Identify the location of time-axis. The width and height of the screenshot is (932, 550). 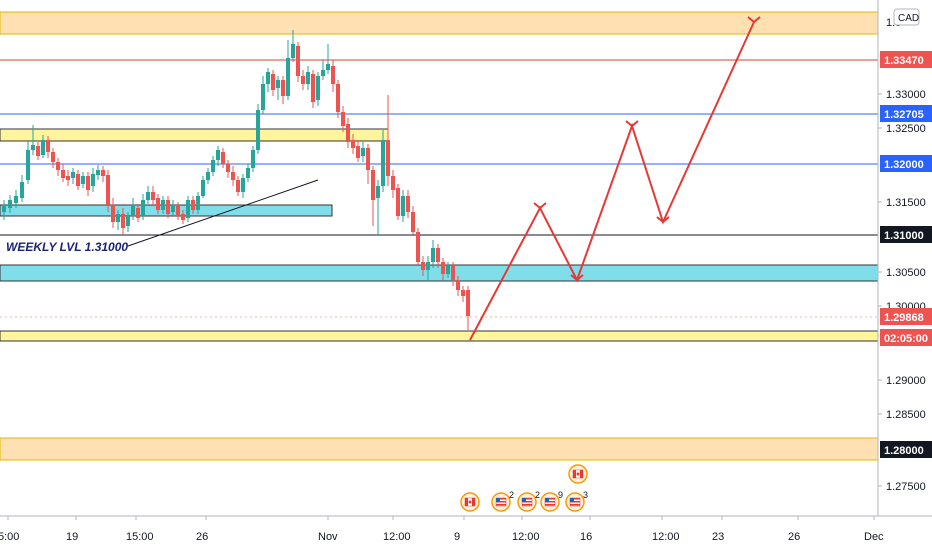
(466, 533).